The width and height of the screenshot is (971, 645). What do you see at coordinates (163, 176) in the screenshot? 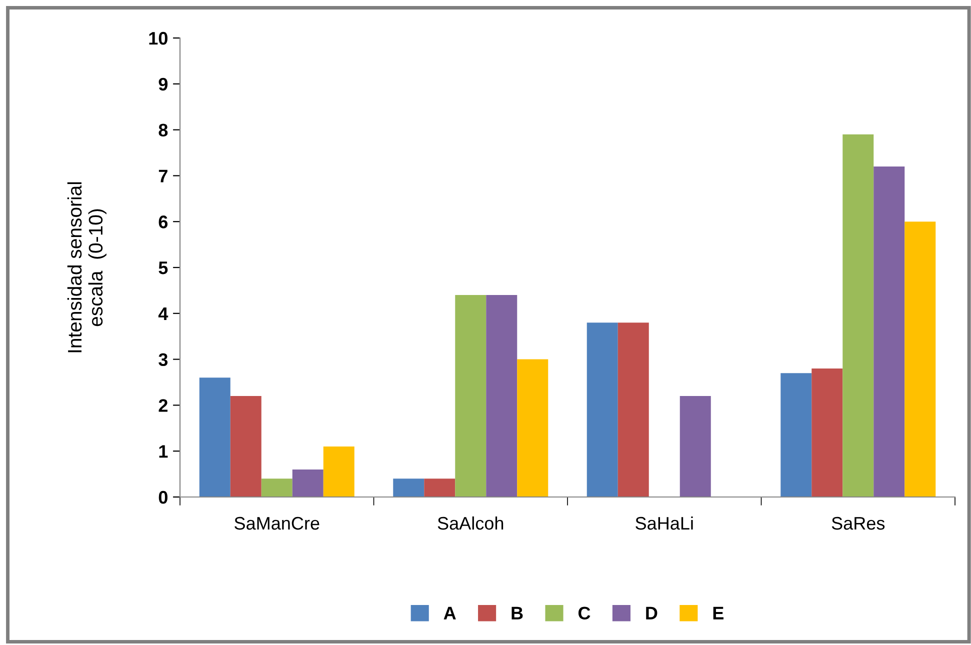
I see `y-tick-label: 7` at bounding box center [163, 176].